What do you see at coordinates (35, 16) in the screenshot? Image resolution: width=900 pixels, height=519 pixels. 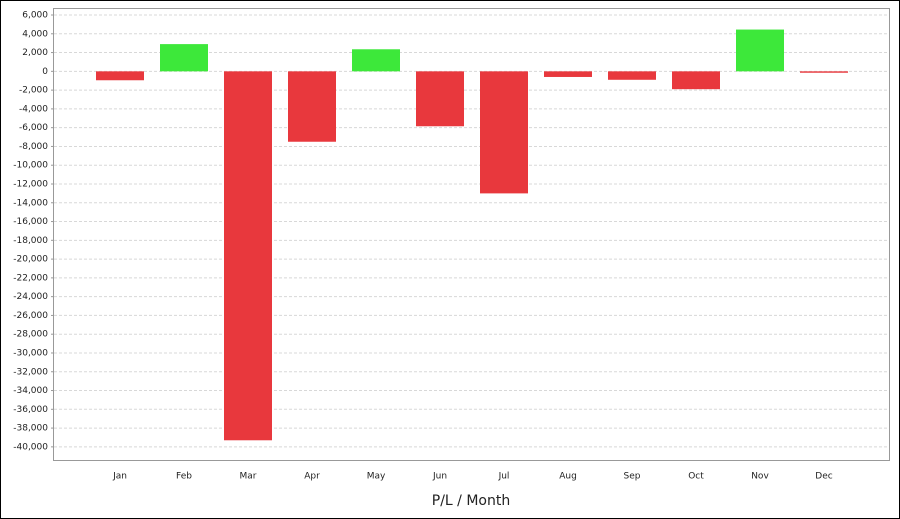 I see `y-tick-label: 6,000` at bounding box center [35, 16].